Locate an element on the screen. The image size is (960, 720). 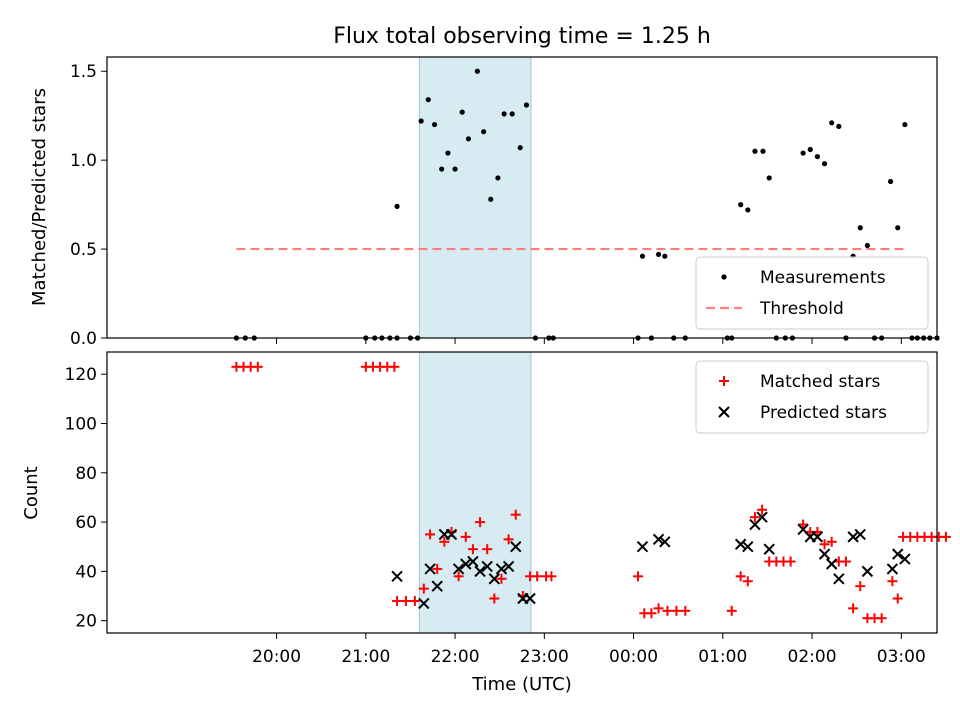
top-y-axis-label: Matched/Predicted stars is located at coordinates (39, 197).